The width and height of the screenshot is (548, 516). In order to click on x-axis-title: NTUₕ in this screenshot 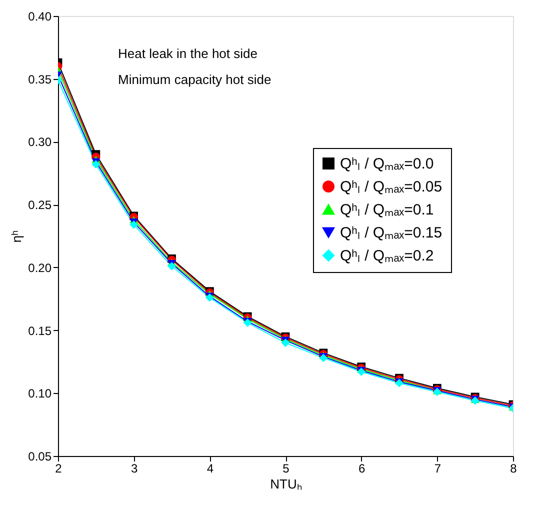, I will do `click(286, 484)`.